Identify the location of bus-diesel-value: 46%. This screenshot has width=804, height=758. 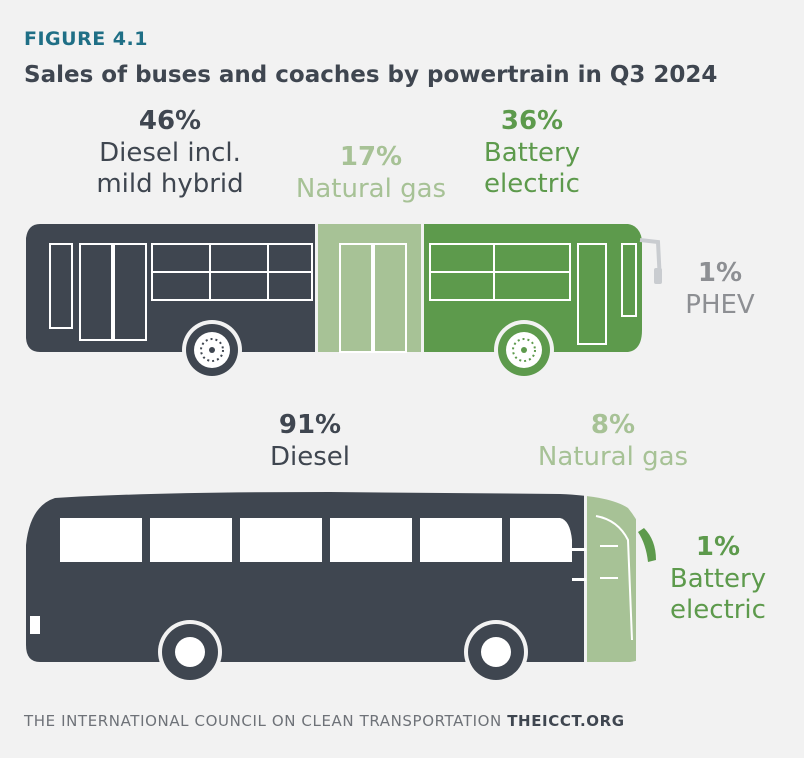
(170, 121).